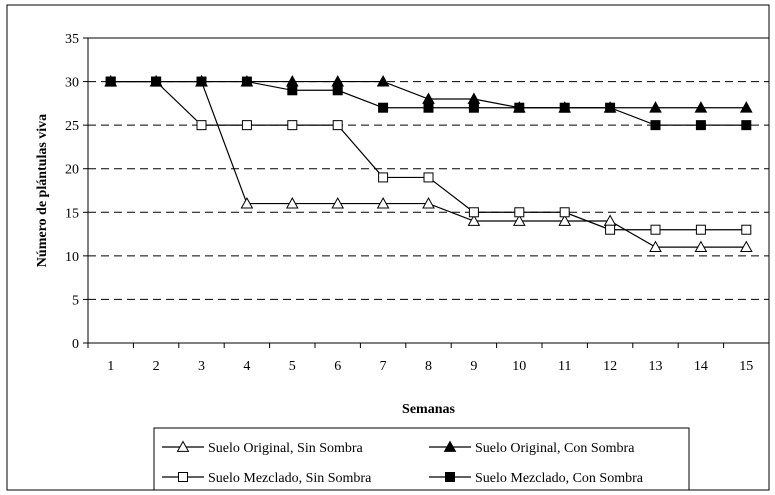 The height and width of the screenshot is (495, 775). Describe the element at coordinates (42, 190) in the screenshot. I see `y-axis-title: Número de plántulas viva` at that location.